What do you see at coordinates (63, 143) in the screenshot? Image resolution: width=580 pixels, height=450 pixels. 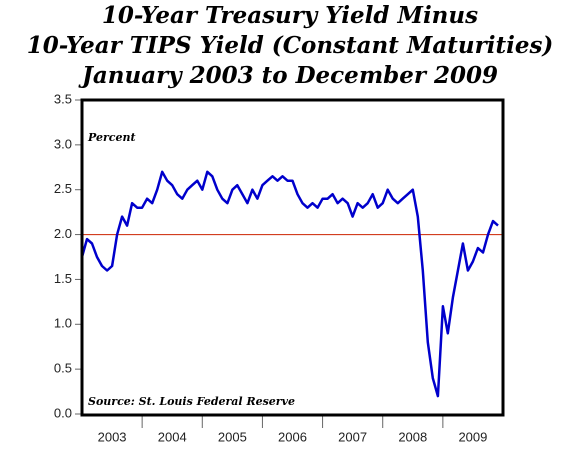 I see `y-tick-label: 3.0` at bounding box center [63, 143].